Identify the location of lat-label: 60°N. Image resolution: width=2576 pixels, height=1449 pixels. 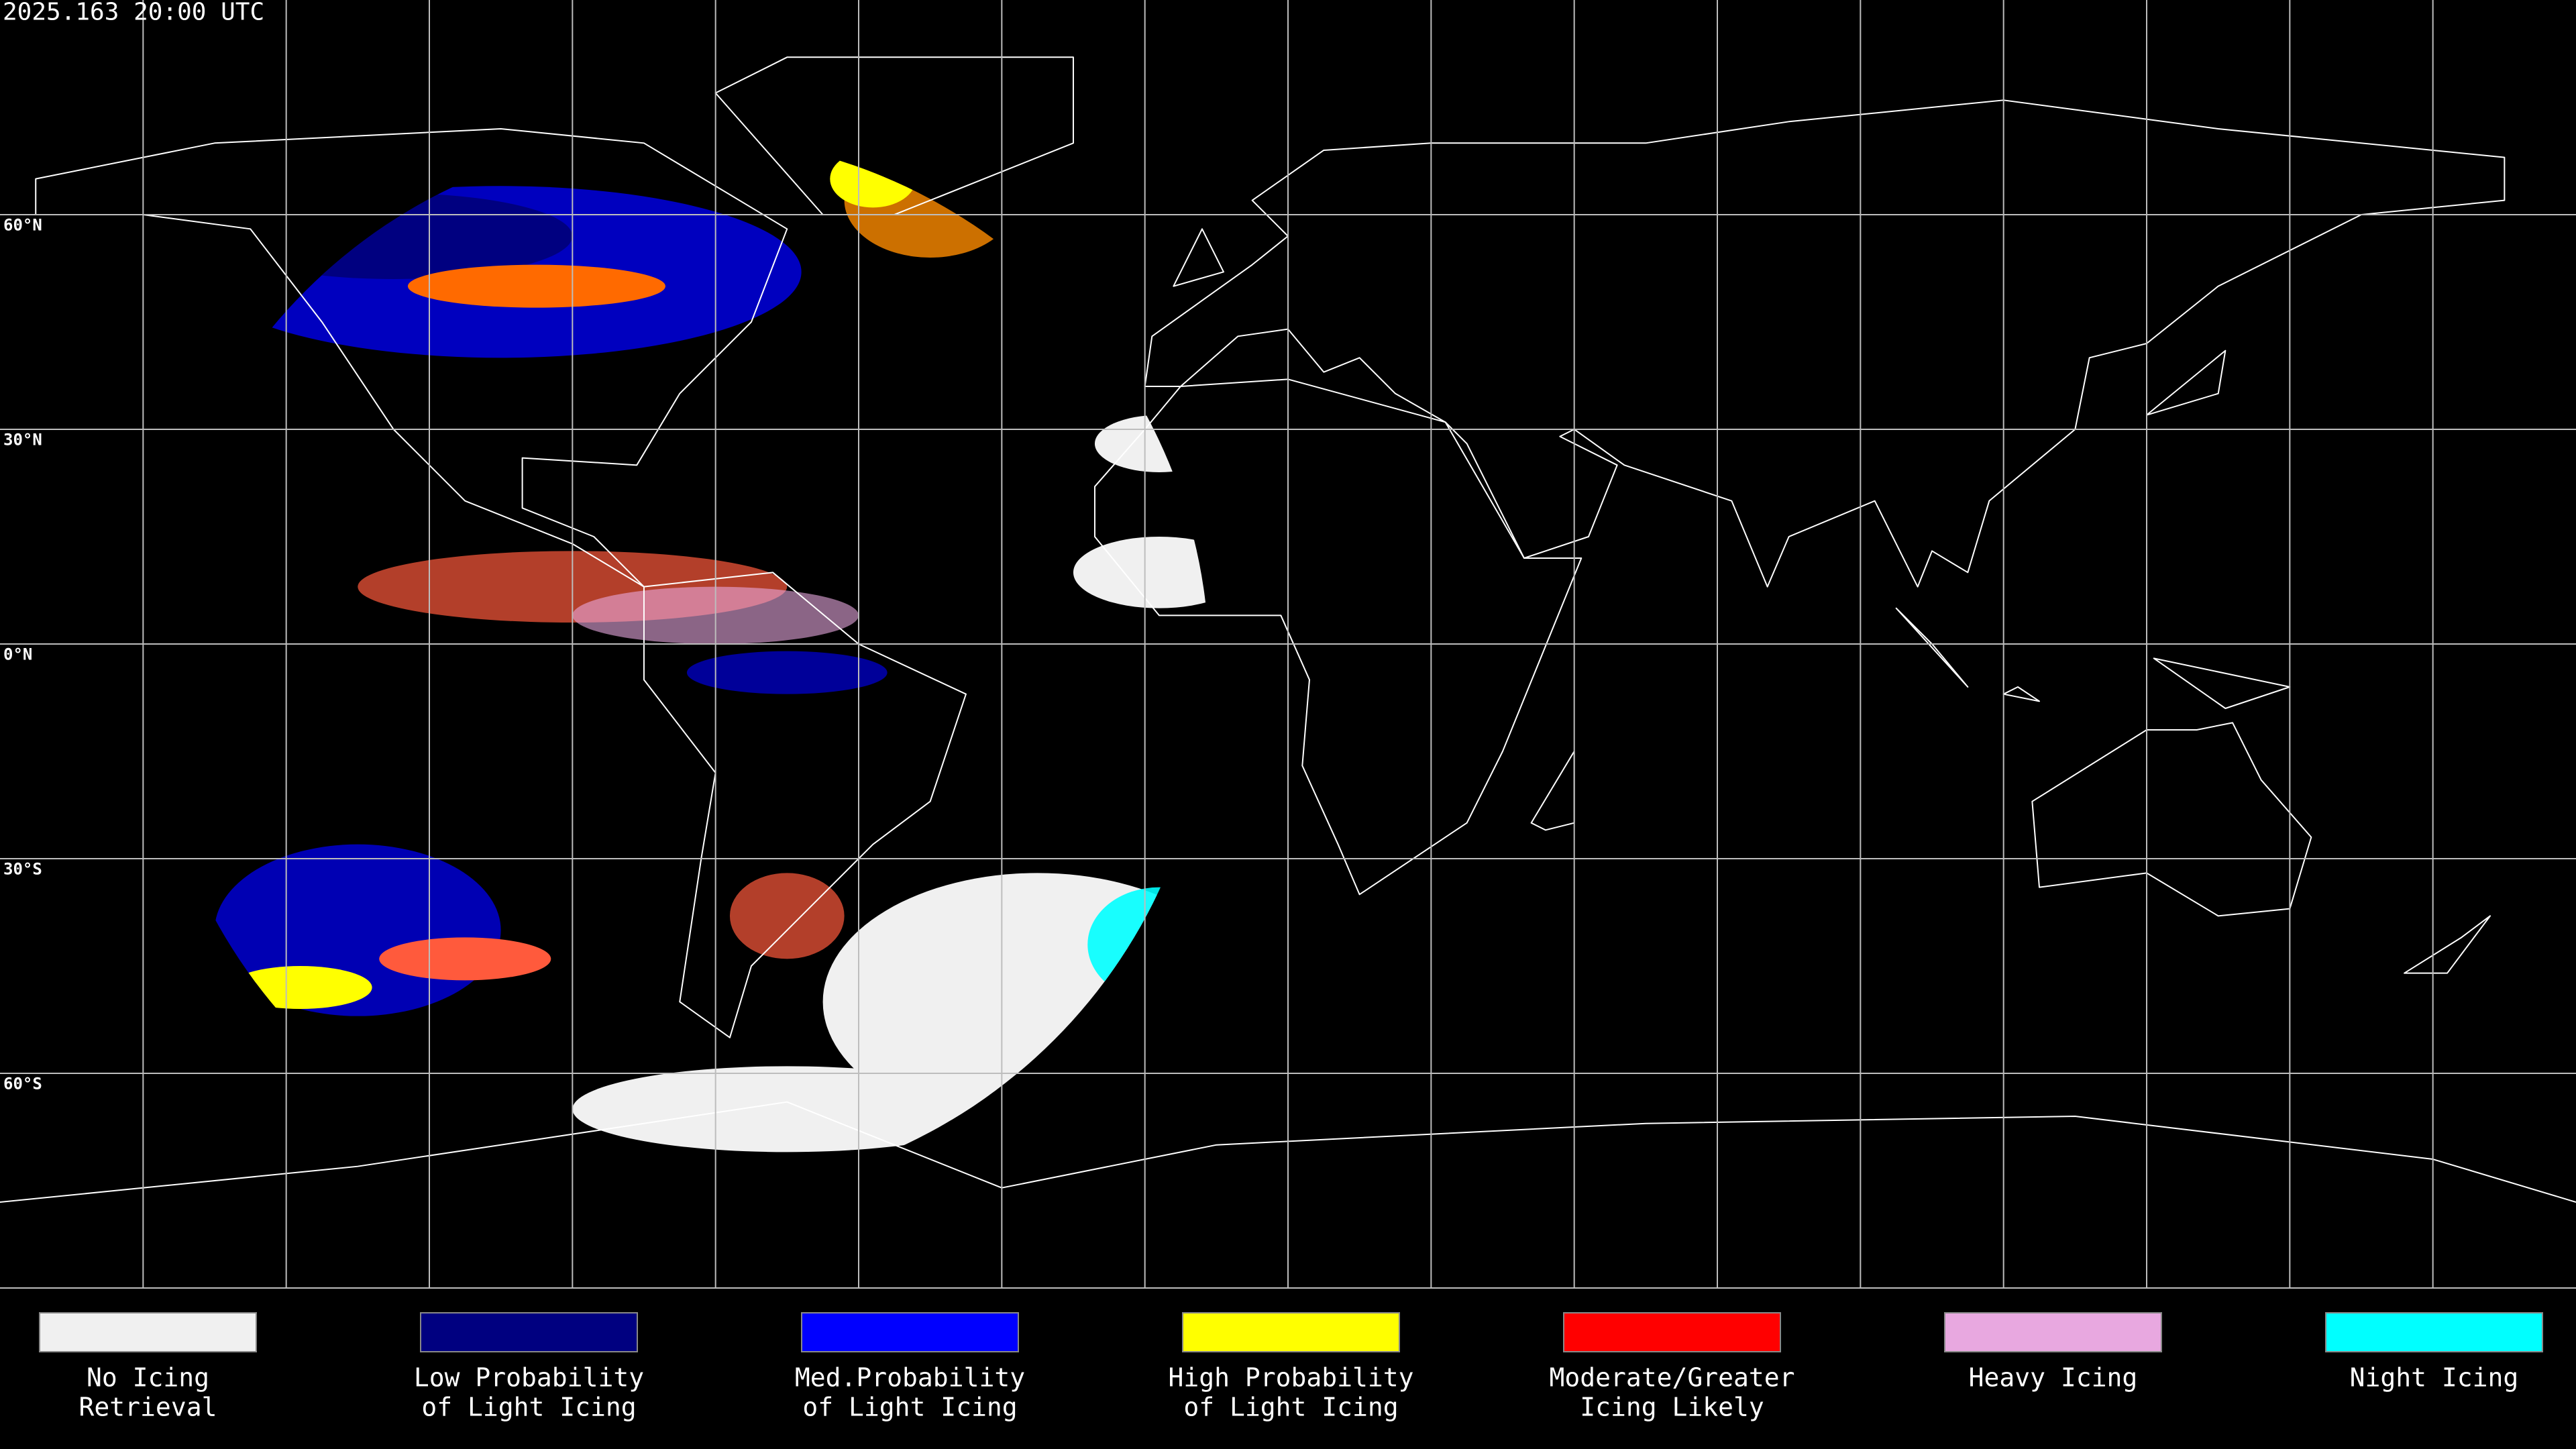
(22, 225).